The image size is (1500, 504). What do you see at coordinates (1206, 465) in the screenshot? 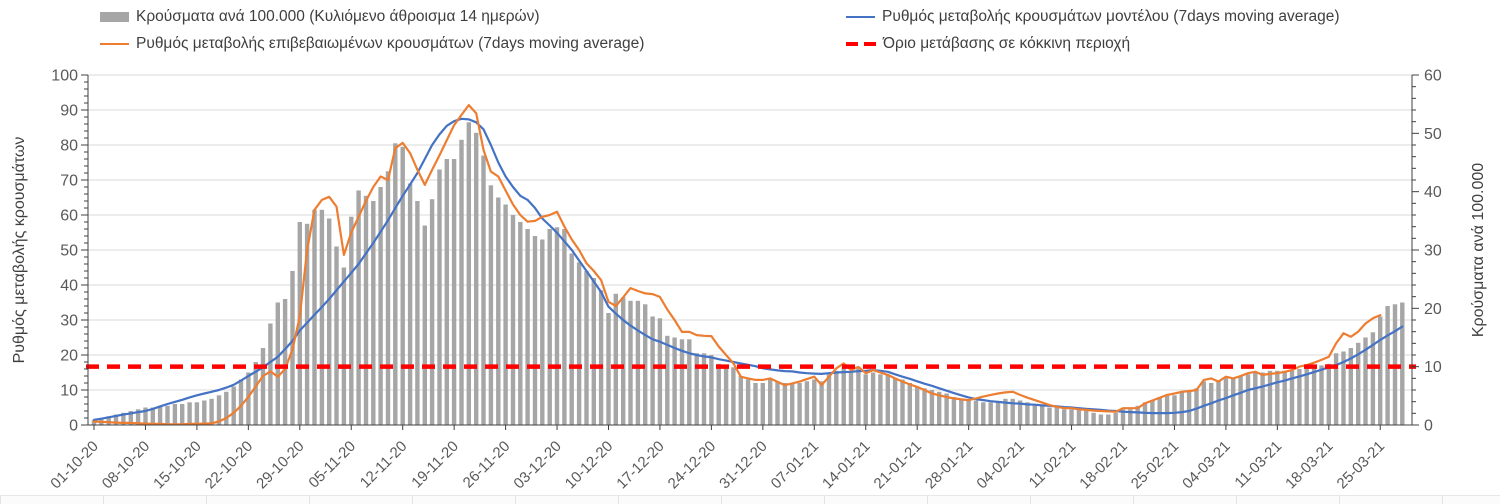
I see `x-tick-label: 04-03-21` at bounding box center [1206, 465].